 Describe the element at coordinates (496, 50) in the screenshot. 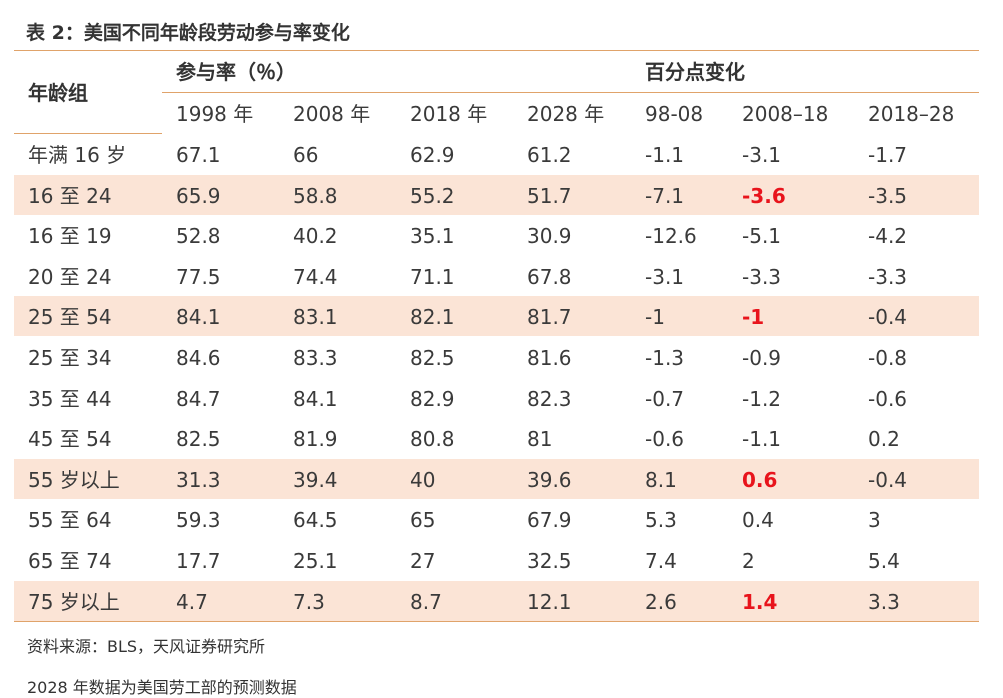

I see `top-rule` at that location.